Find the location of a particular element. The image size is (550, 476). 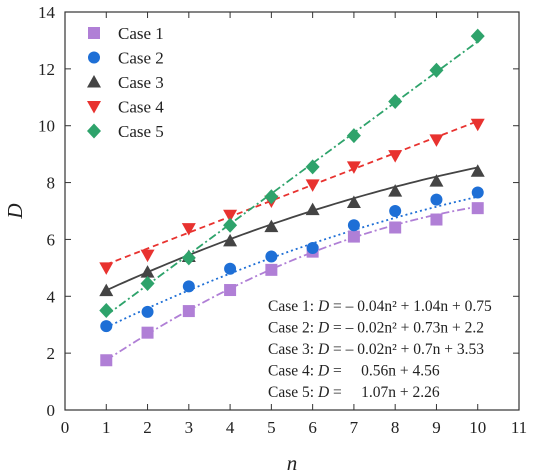

x-tick-label: 0 is located at coordinates (65, 427).